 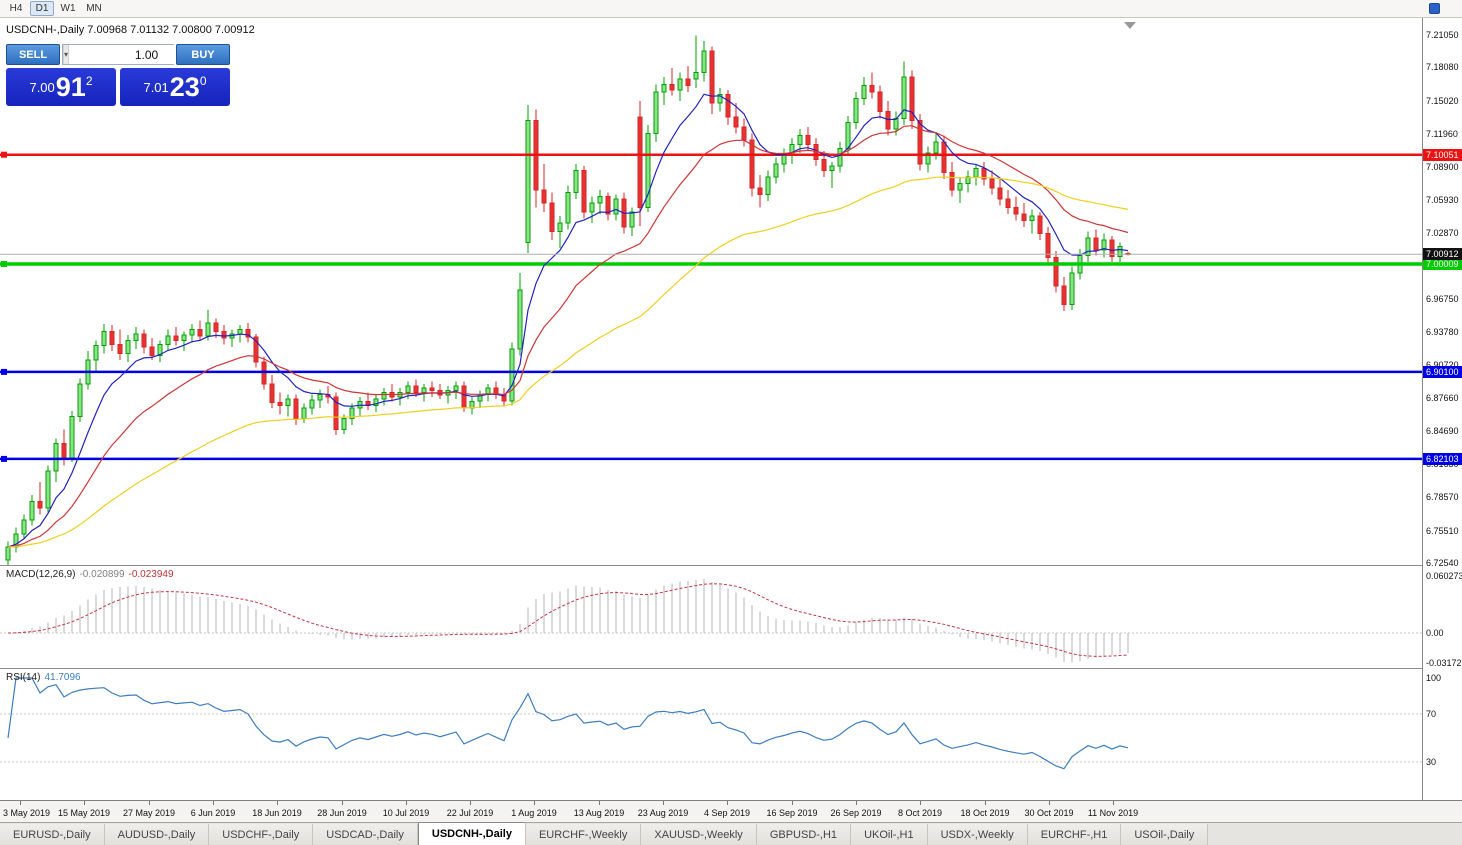 I want to click on date-label: 16 Sep 2019, so click(x=792, y=813).